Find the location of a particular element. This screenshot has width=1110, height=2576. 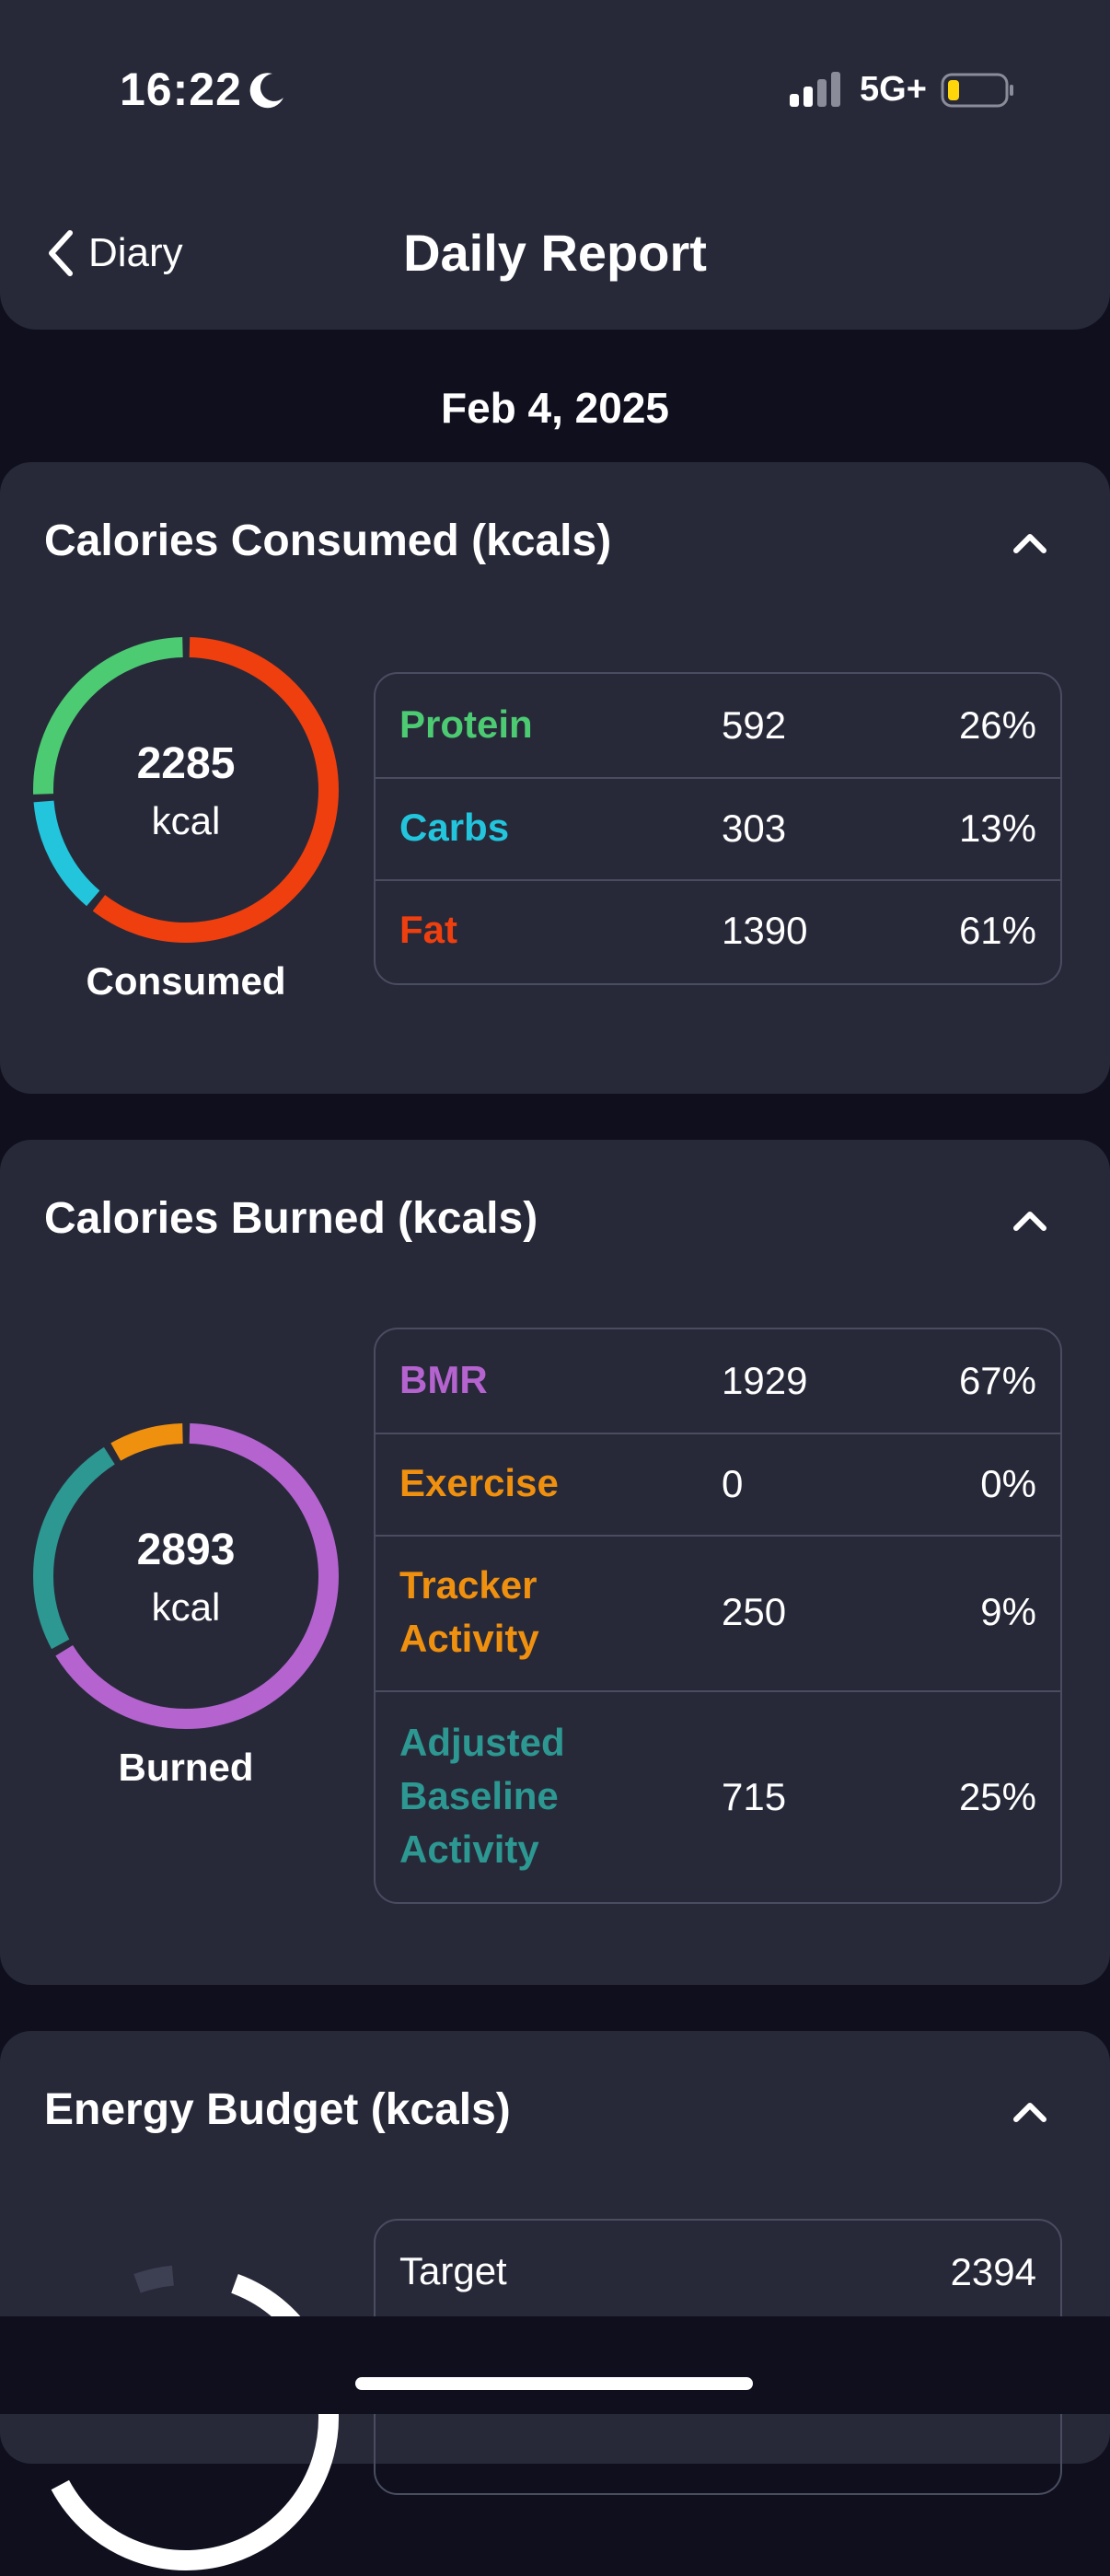

budget-donut-chart is located at coordinates (186, 2417).